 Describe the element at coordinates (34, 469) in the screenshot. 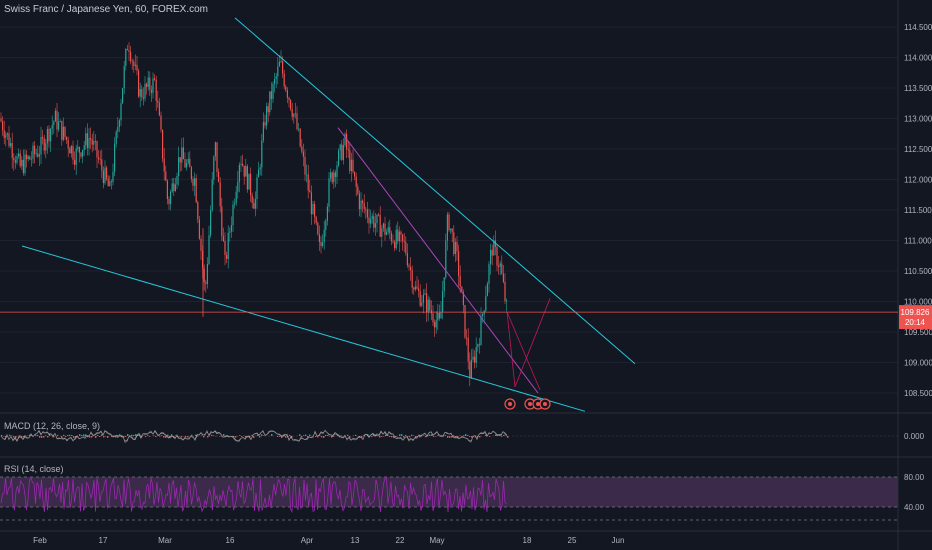

I see `rsi-label: RSI (14, close)` at that location.